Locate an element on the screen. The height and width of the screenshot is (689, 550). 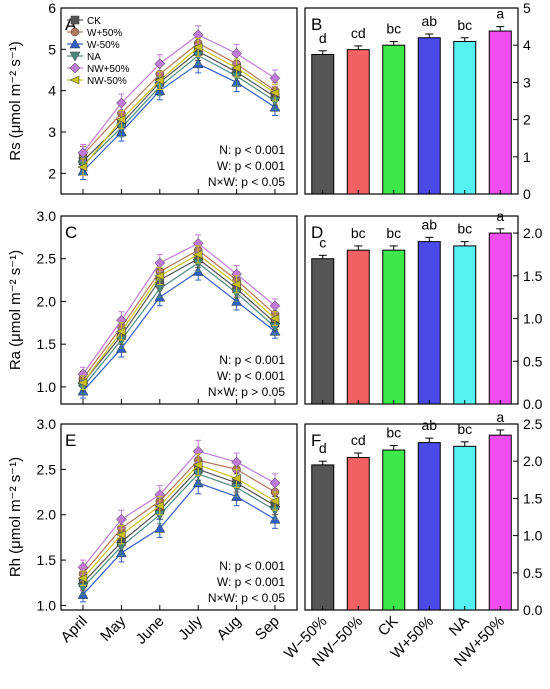
bar-panel-B: B 0 1 2 3 4 5 d cd bc ab bc a is located at coordinates (417, 101).